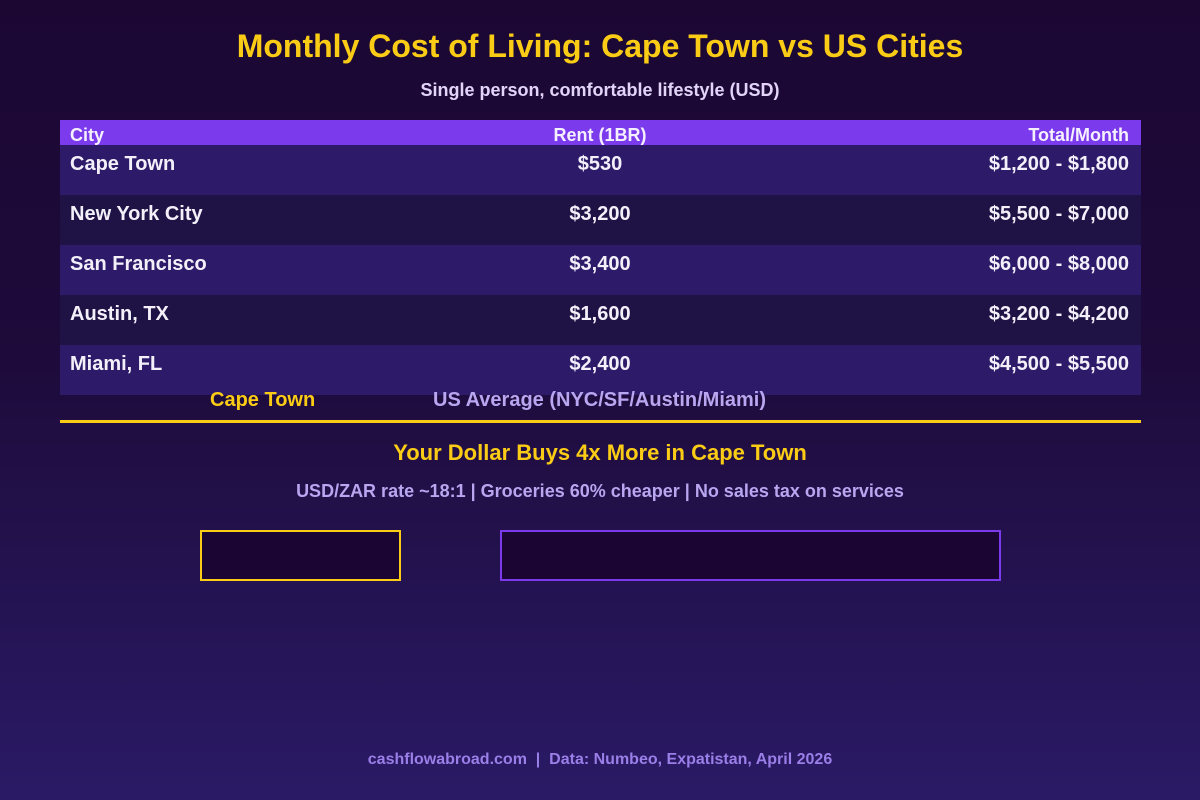  What do you see at coordinates (300, 555) in the screenshot?
I see `cape-town-bar` at bounding box center [300, 555].